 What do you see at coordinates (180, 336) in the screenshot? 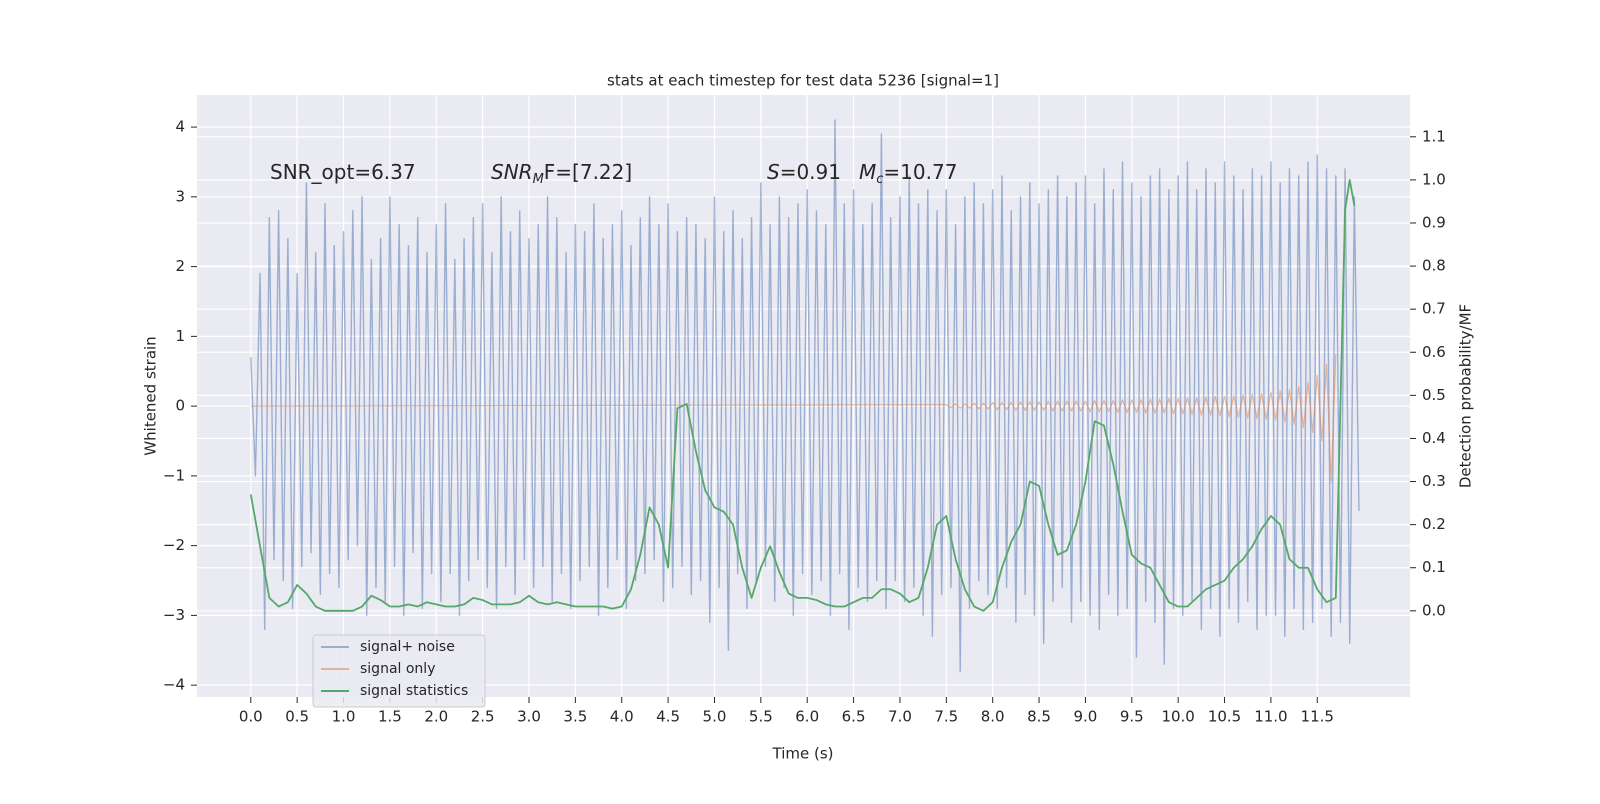
I see `y-tick-label: 1` at bounding box center [180, 336].